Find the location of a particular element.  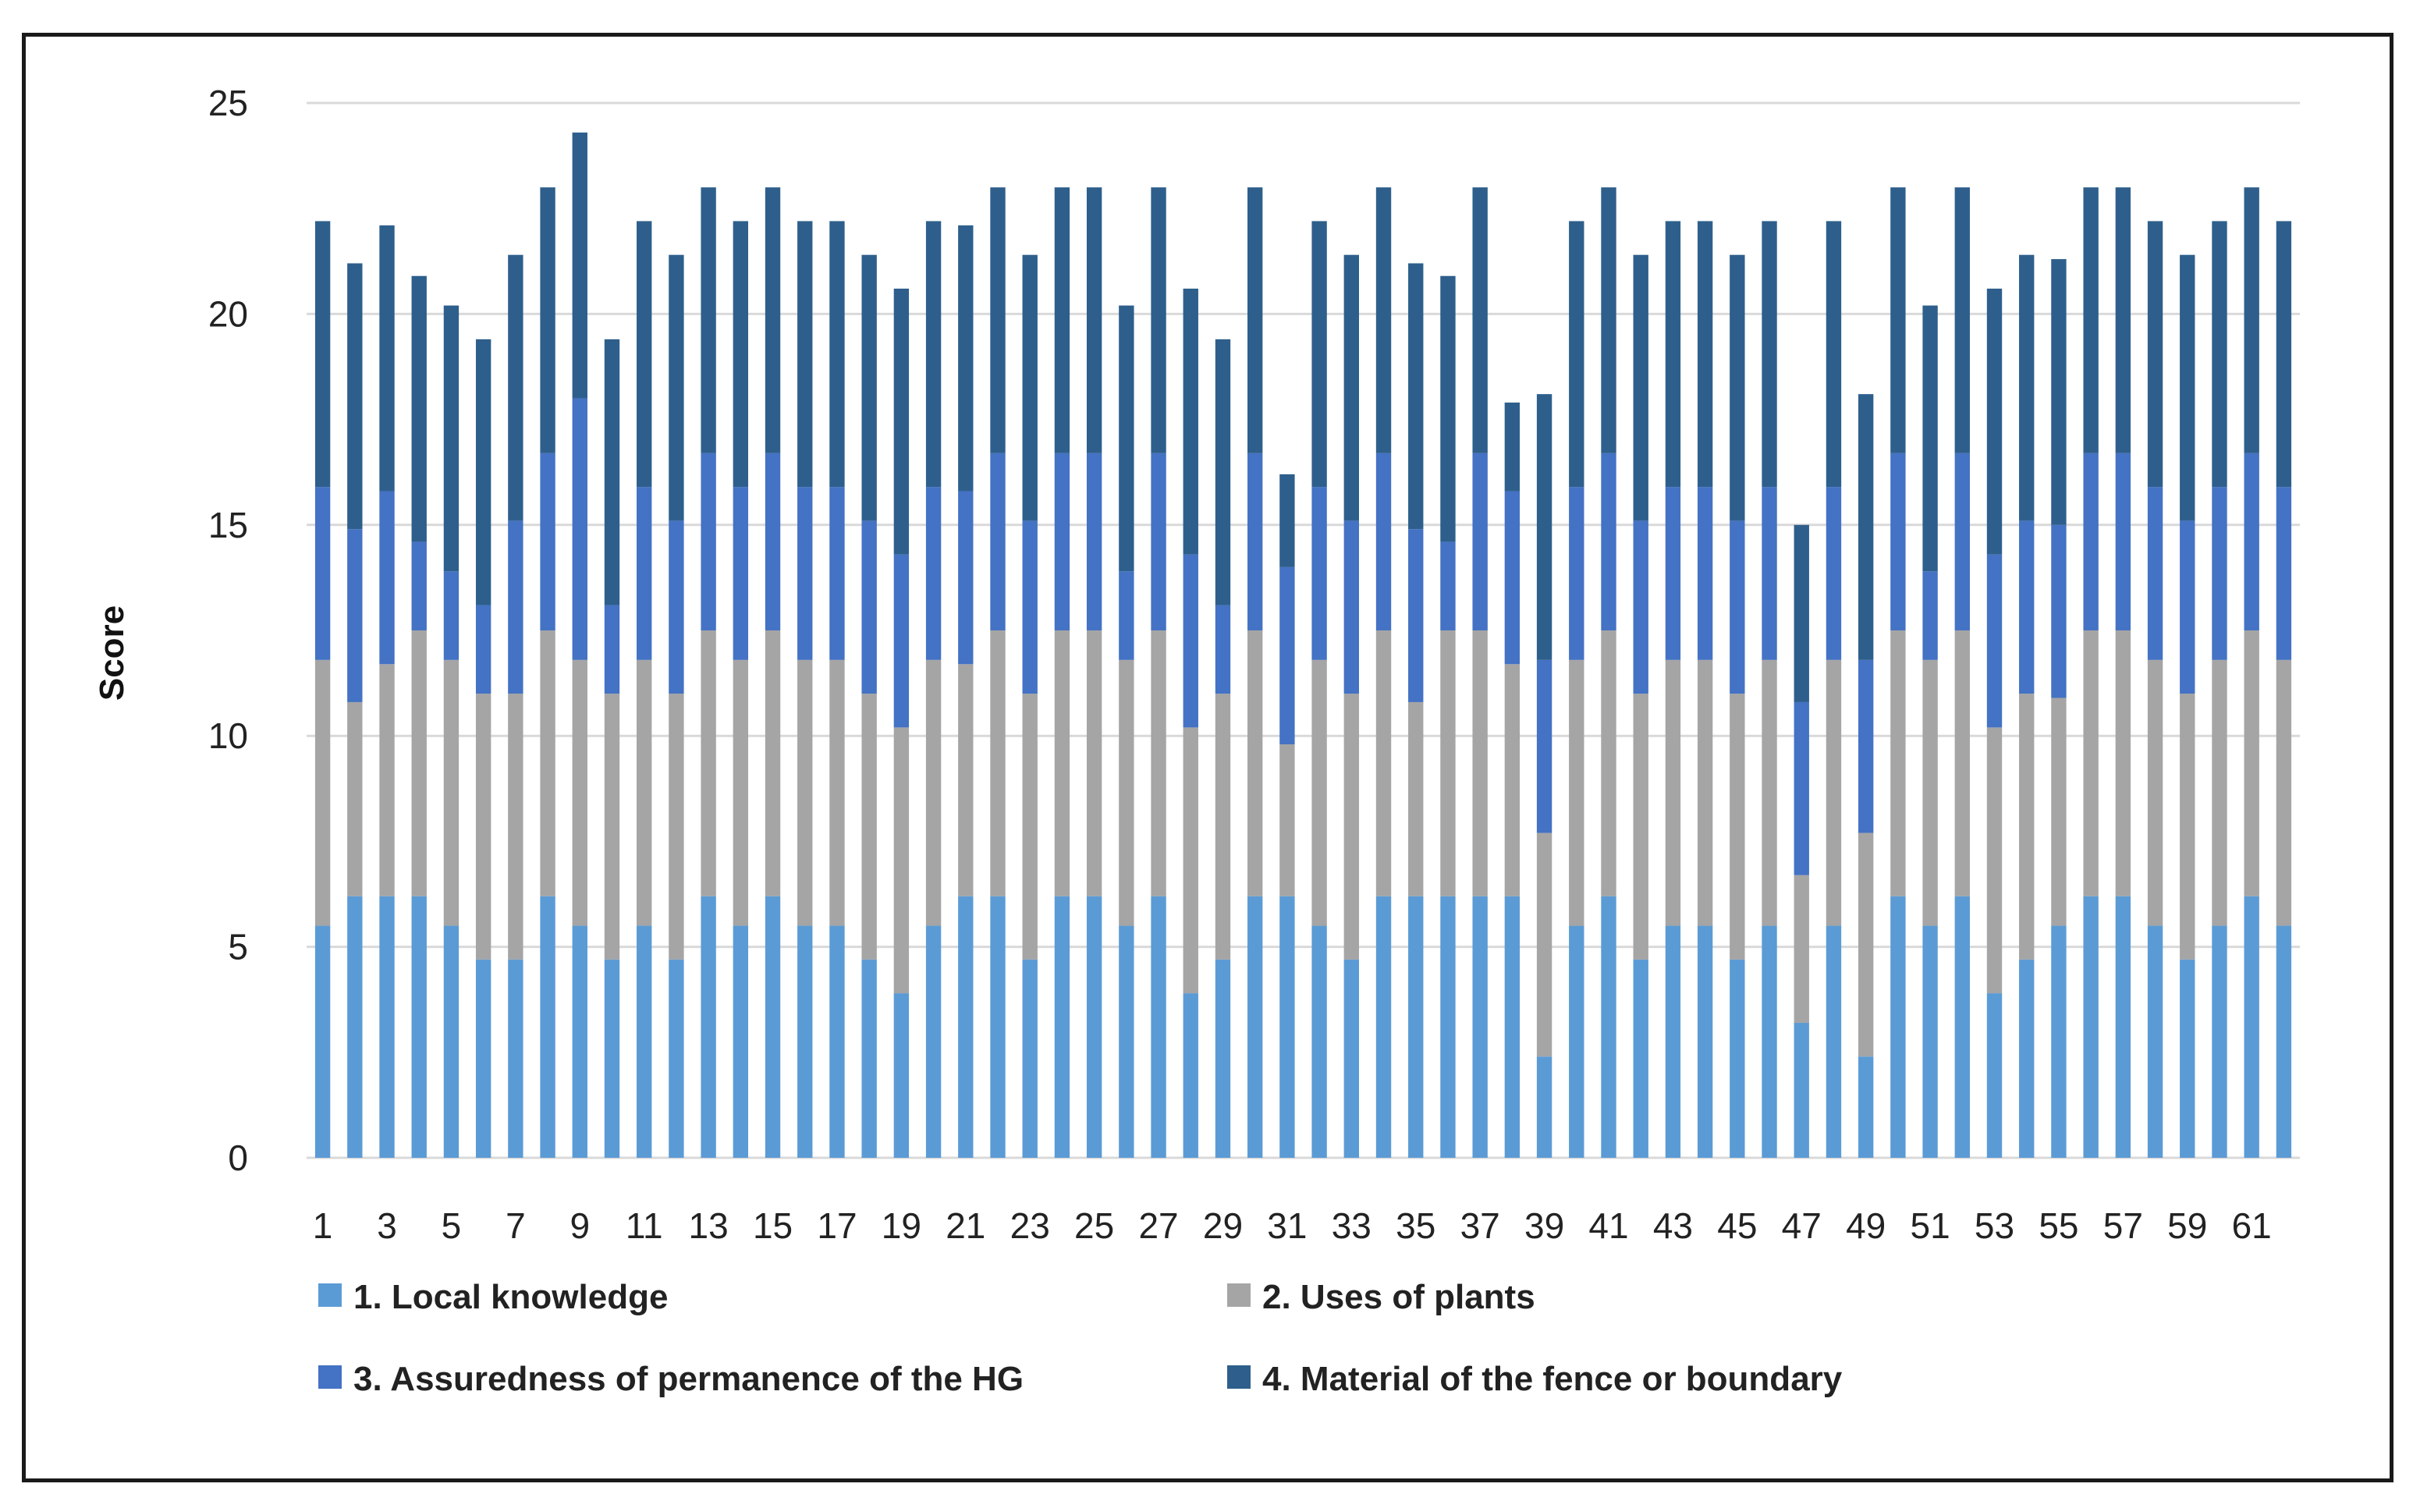

x-tick-label: 45 is located at coordinates (1737, 1225).